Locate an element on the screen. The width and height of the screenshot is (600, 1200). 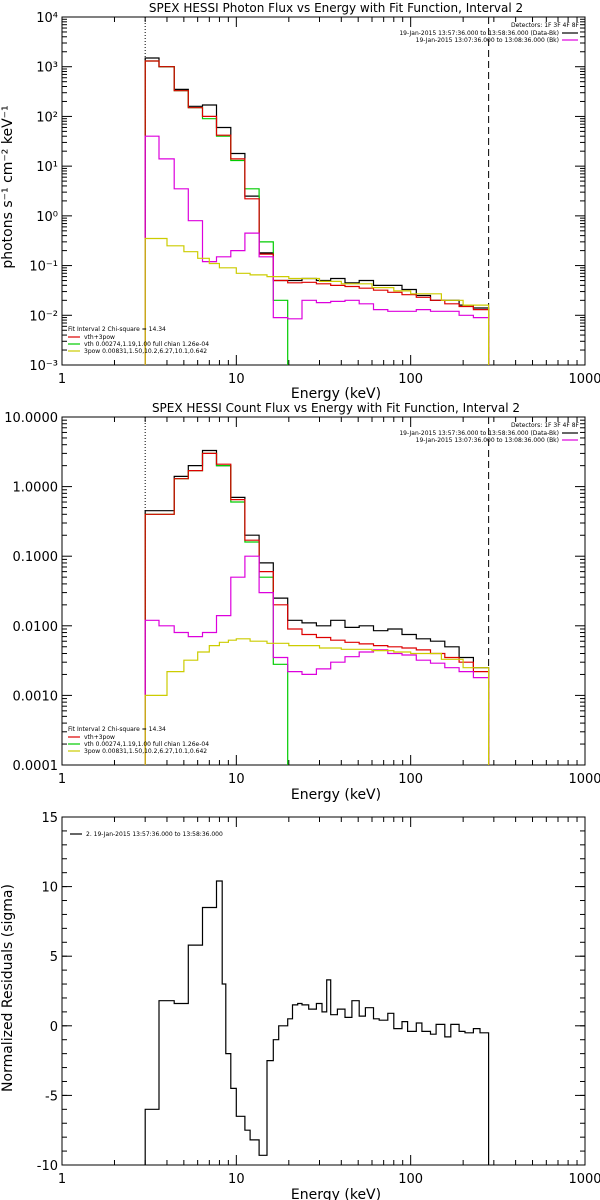
y-axis-label: Normalized Residuals (sigma) is located at coordinates (8, 988).